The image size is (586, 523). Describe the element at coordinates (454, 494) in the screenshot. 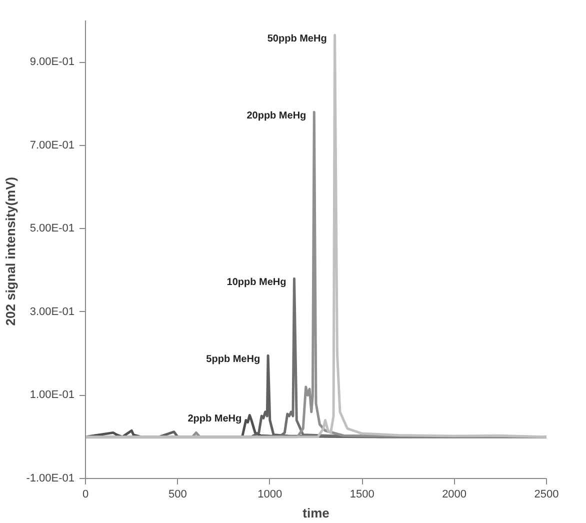

I see `x-tick-label: 2000` at that location.